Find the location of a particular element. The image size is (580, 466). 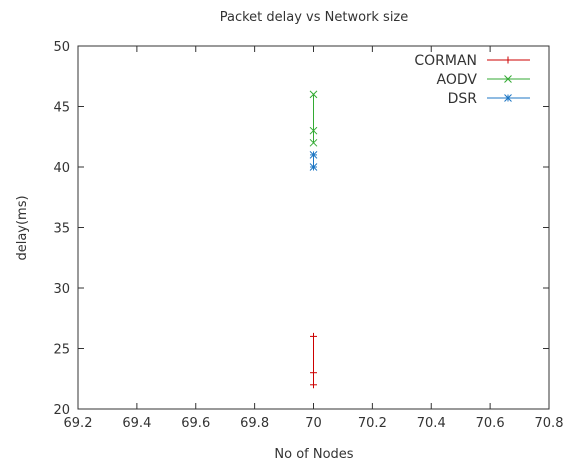

legend-marker-aodv is located at coordinates (508, 79).